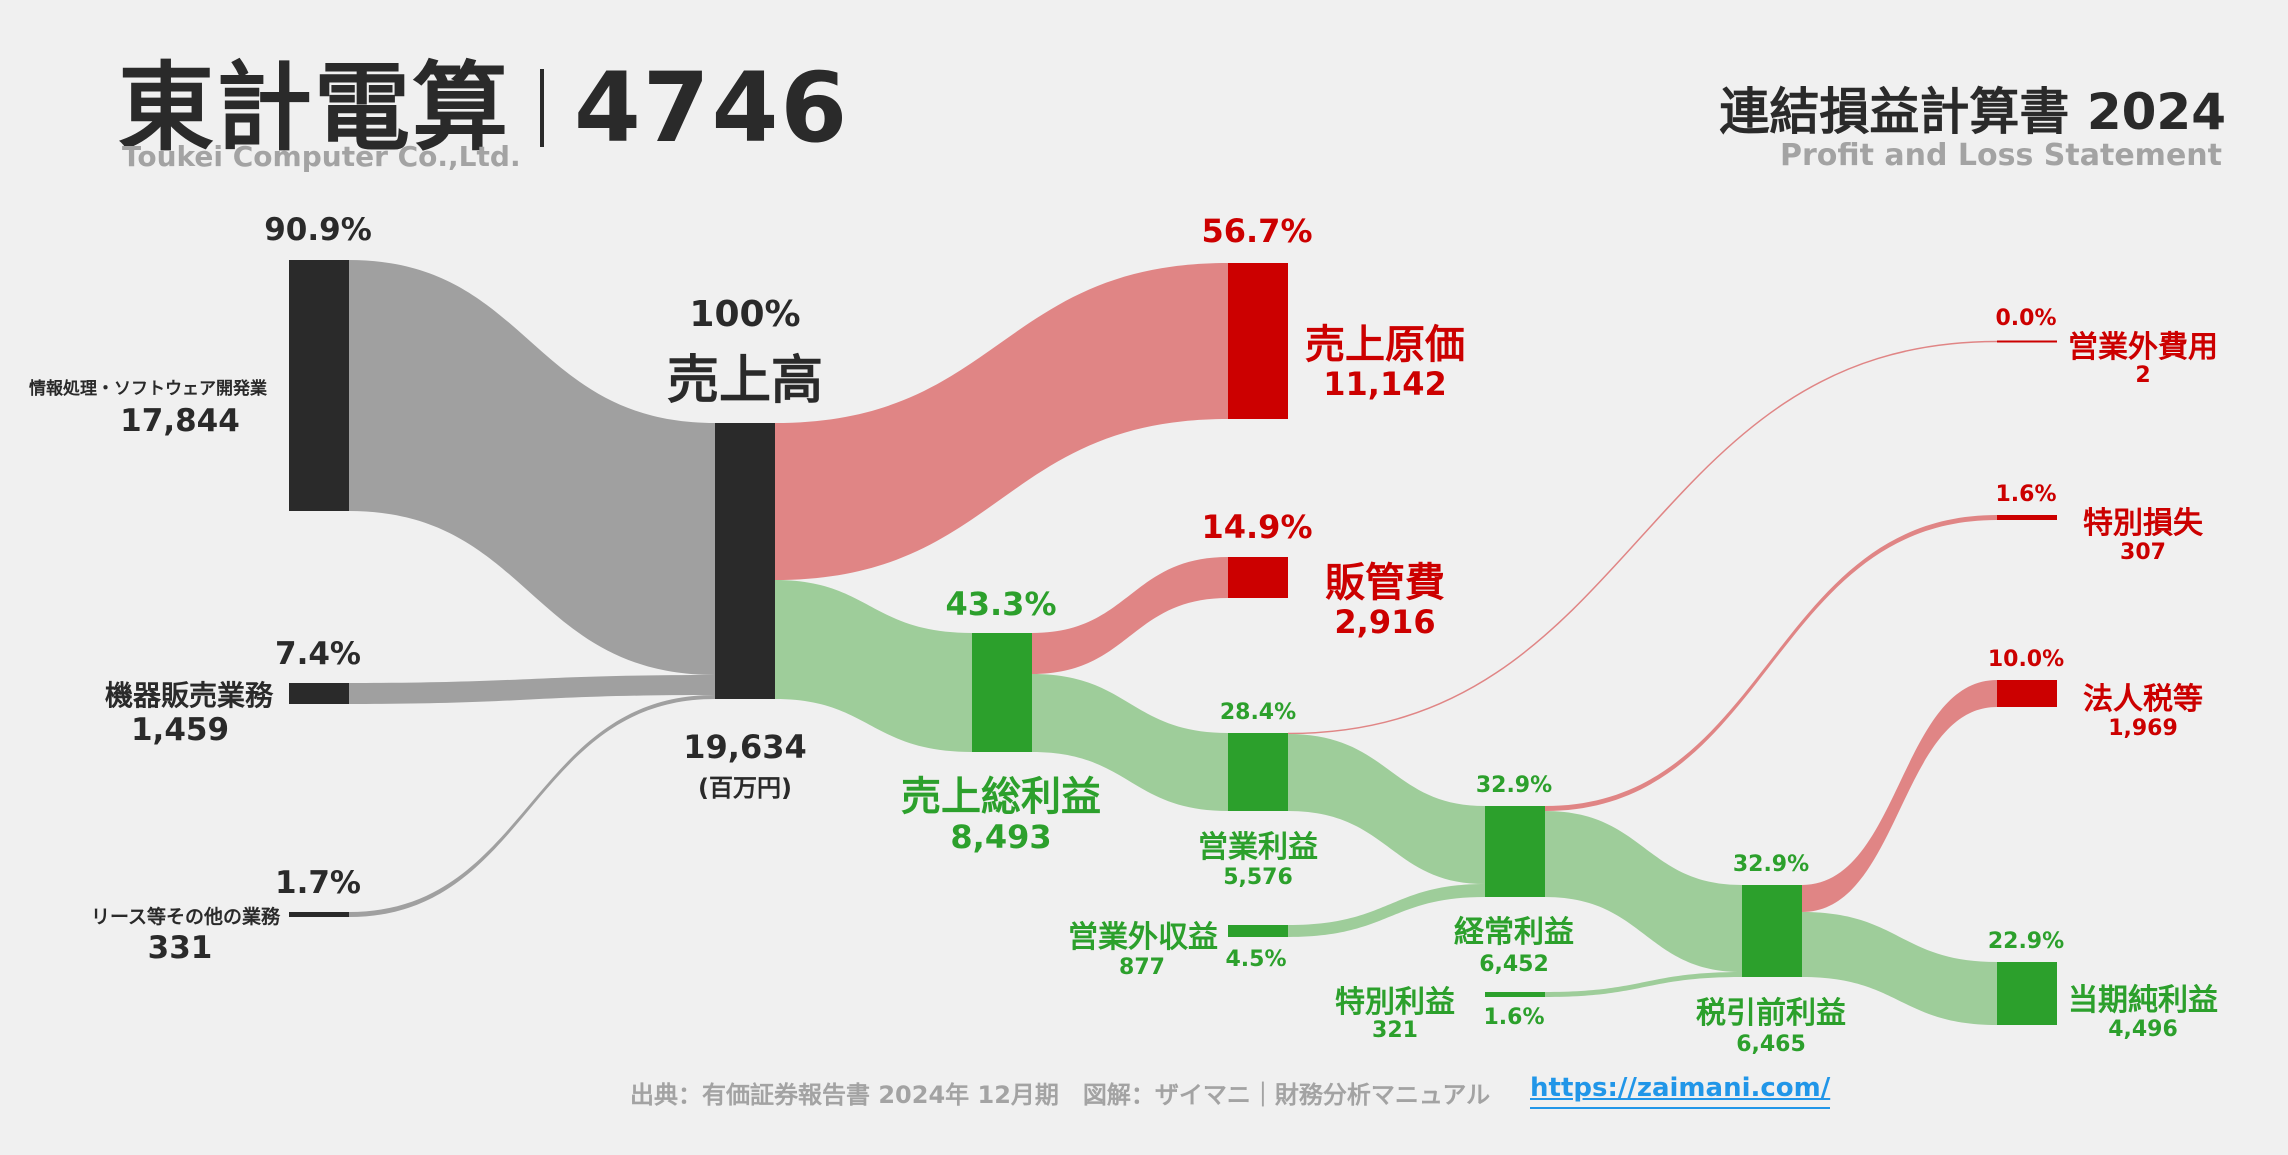  Describe the element at coordinates (314, 108) in the screenshot. I see `company-name: 東計電算` at that location.